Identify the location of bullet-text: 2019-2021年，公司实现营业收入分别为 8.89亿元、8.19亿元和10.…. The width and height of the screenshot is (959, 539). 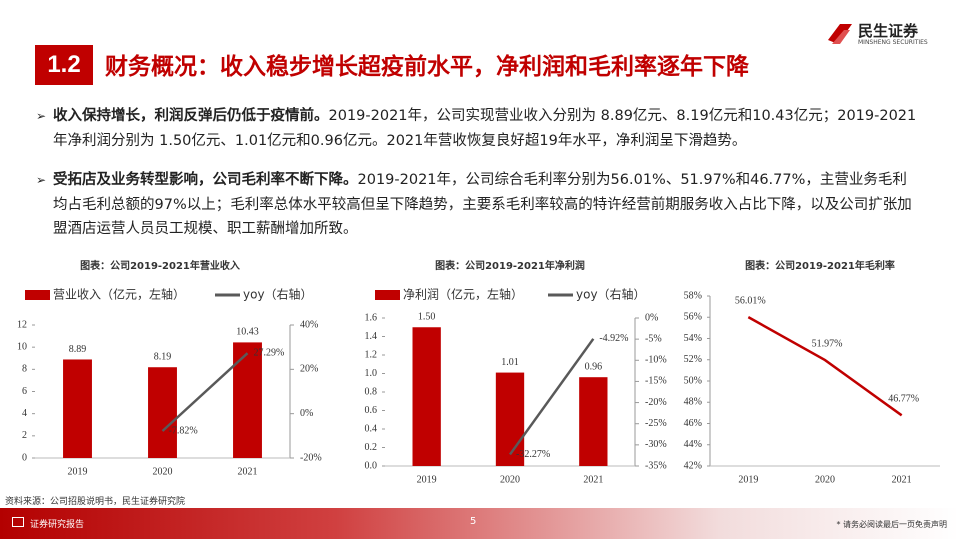
(485, 128).